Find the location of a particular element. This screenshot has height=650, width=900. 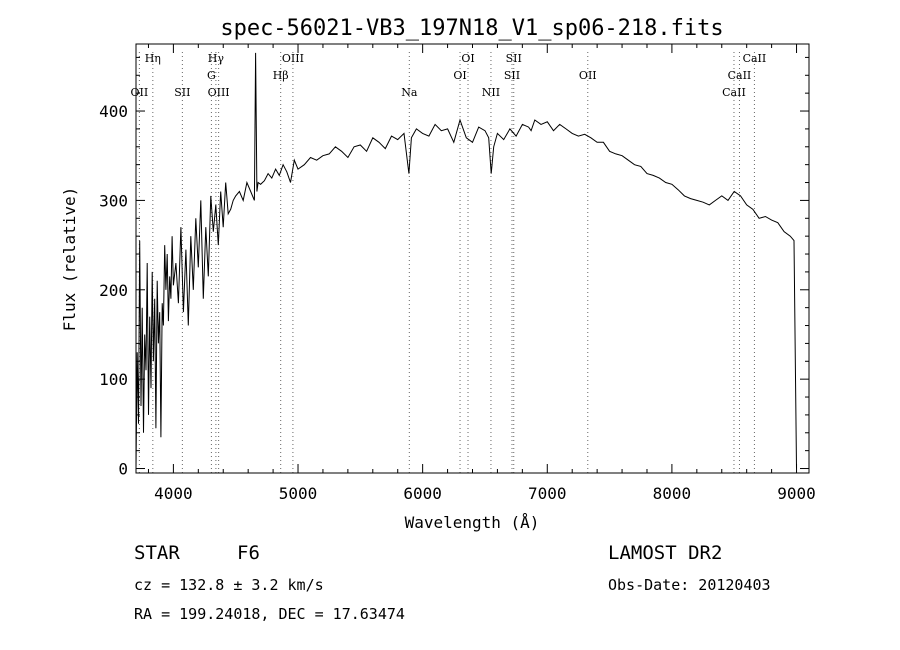

line-id-label: Hγ is located at coordinates (216, 58).